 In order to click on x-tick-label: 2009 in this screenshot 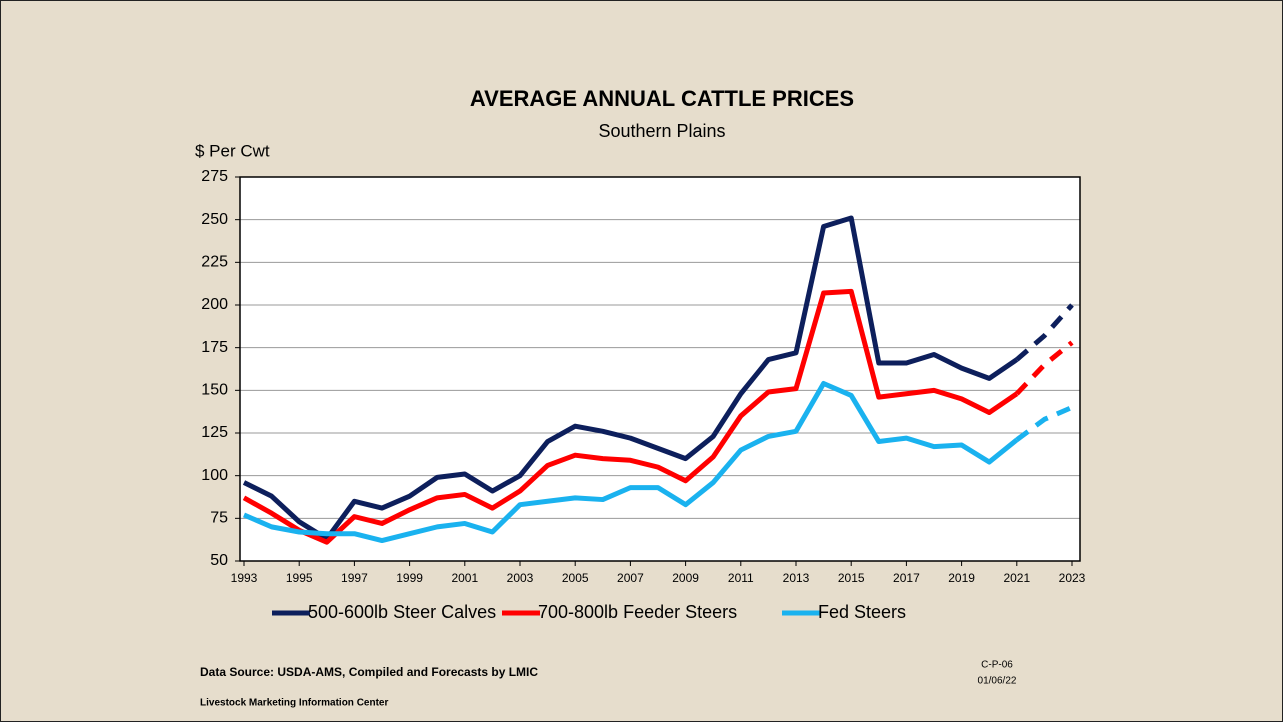, I will do `click(685, 578)`.